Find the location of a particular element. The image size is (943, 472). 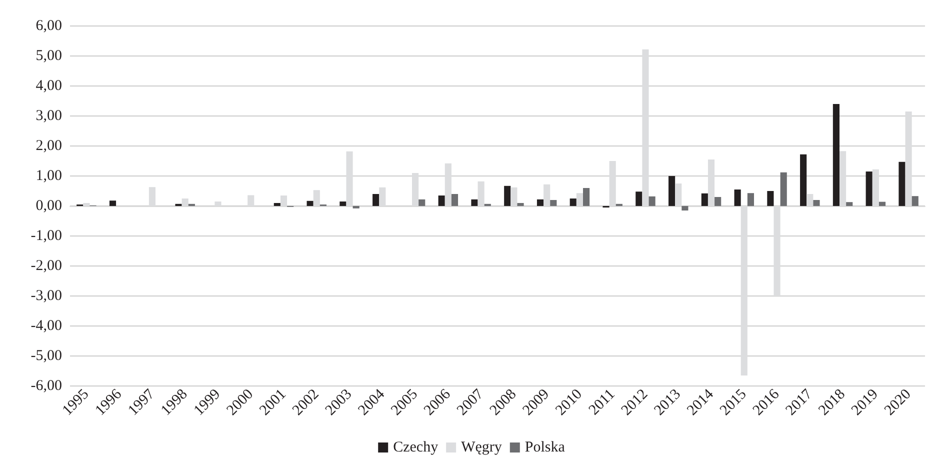

y-tick-label: 5,00 is located at coordinates (49, 56).